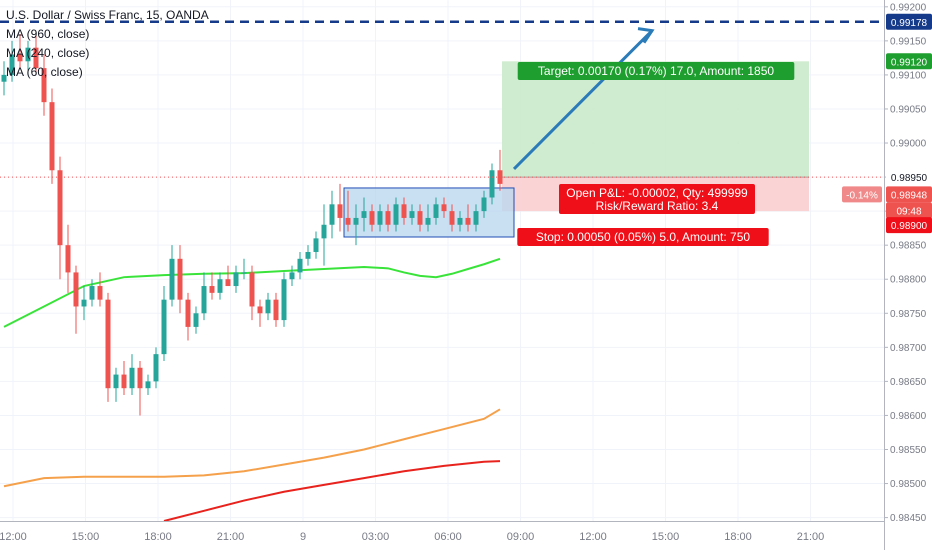 Image resolution: width=932 pixels, height=550 pixels. I want to click on y-tick-label: 0.98550, so click(908, 450).